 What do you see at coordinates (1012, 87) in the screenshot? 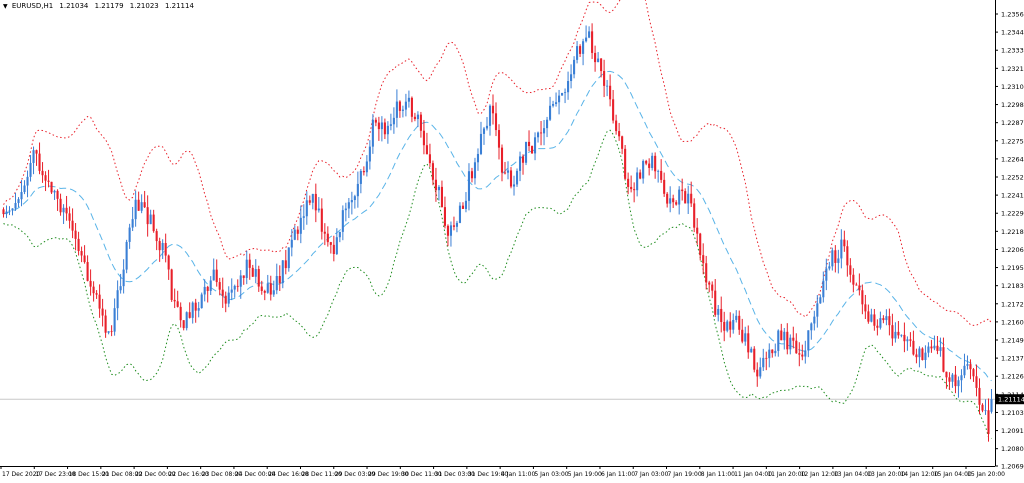
I see `y-tick-label: 1.23100` at bounding box center [1012, 87].